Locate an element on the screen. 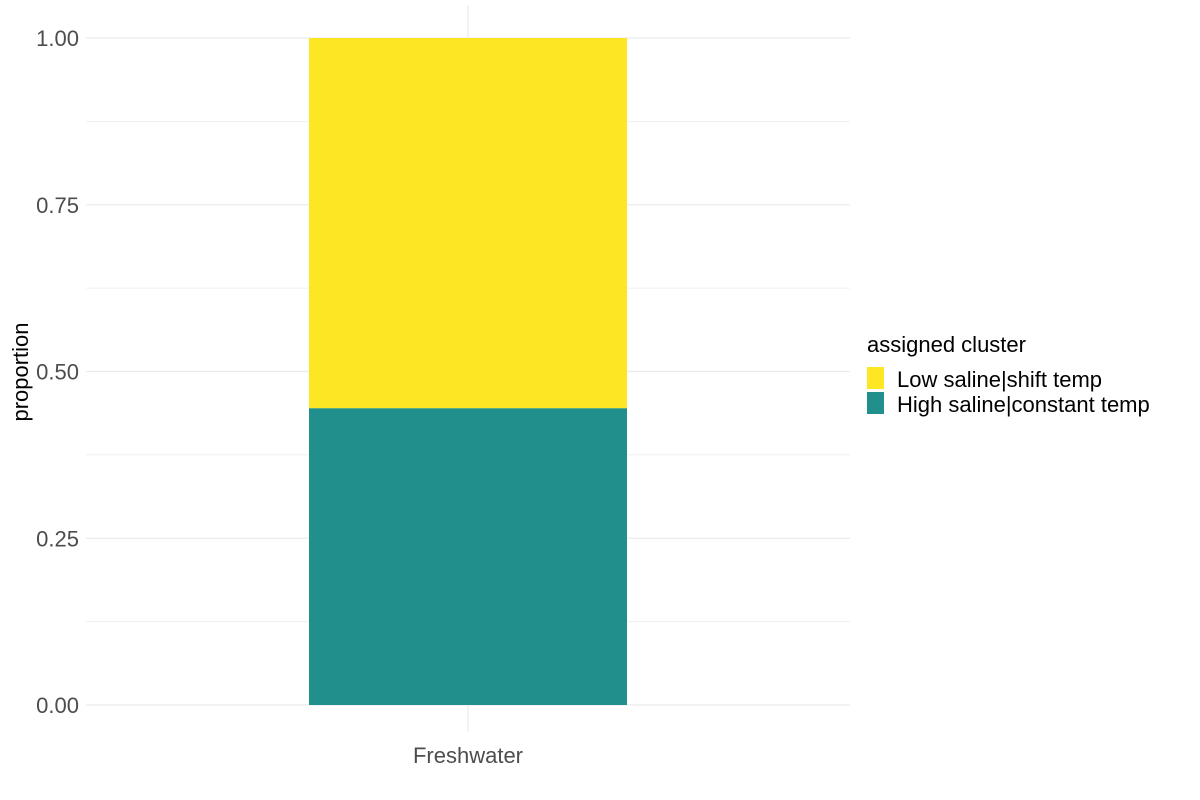 Image resolution: width=1200 pixels, height=800 pixels. legend-title: assigned cluster is located at coordinates (946, 344).